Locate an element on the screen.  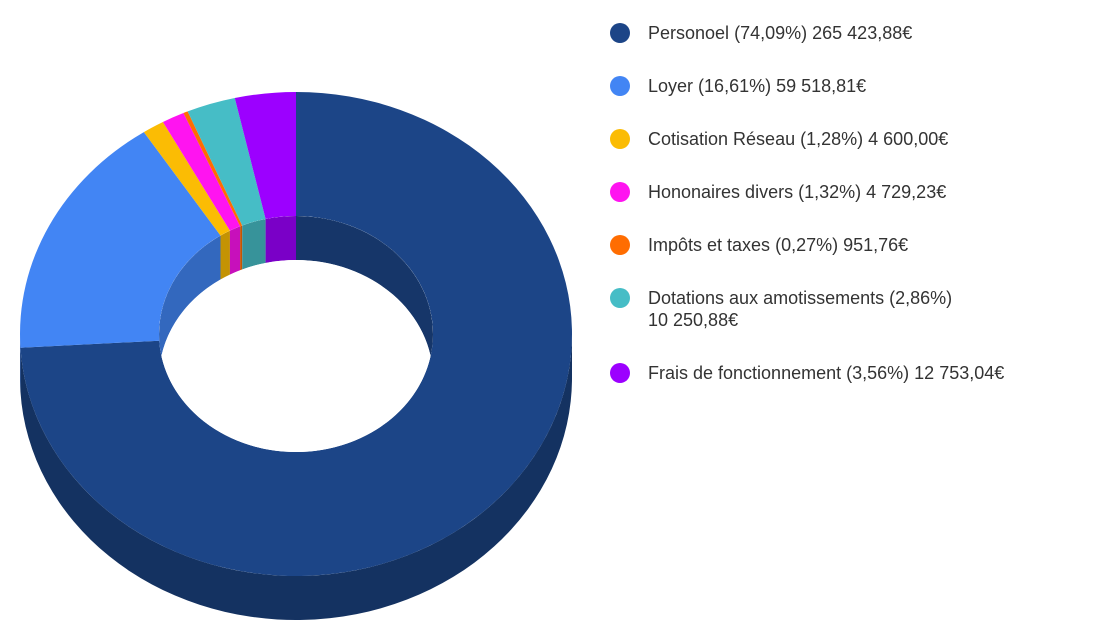
legend-share: (74,09%) is located at coordinates (771, 33).